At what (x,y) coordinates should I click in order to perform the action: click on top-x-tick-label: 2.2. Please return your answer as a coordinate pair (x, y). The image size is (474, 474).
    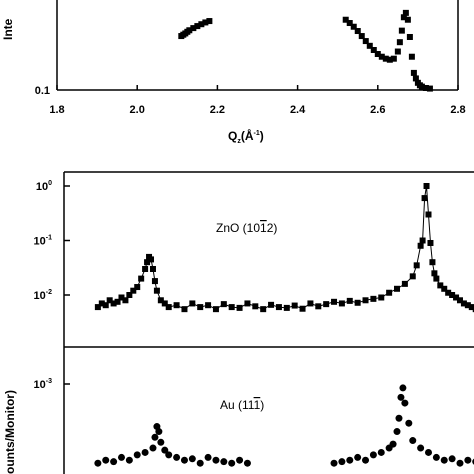
    Looking at the image, I should click on (217, 110).